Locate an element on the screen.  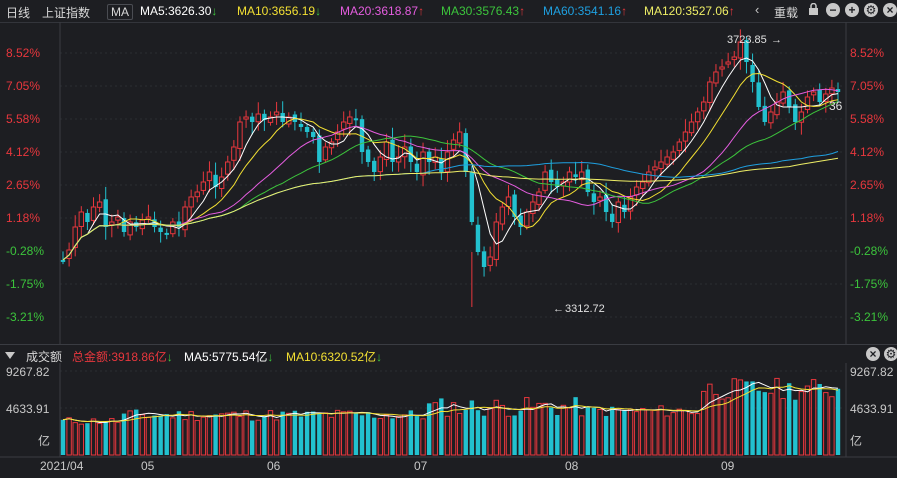
overlay-button: 重载 is located at coordinates (786, 13).